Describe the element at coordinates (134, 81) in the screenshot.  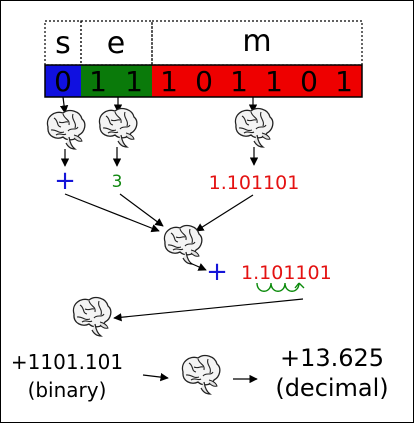
I see `exponent-bit-1: 1` at that location.